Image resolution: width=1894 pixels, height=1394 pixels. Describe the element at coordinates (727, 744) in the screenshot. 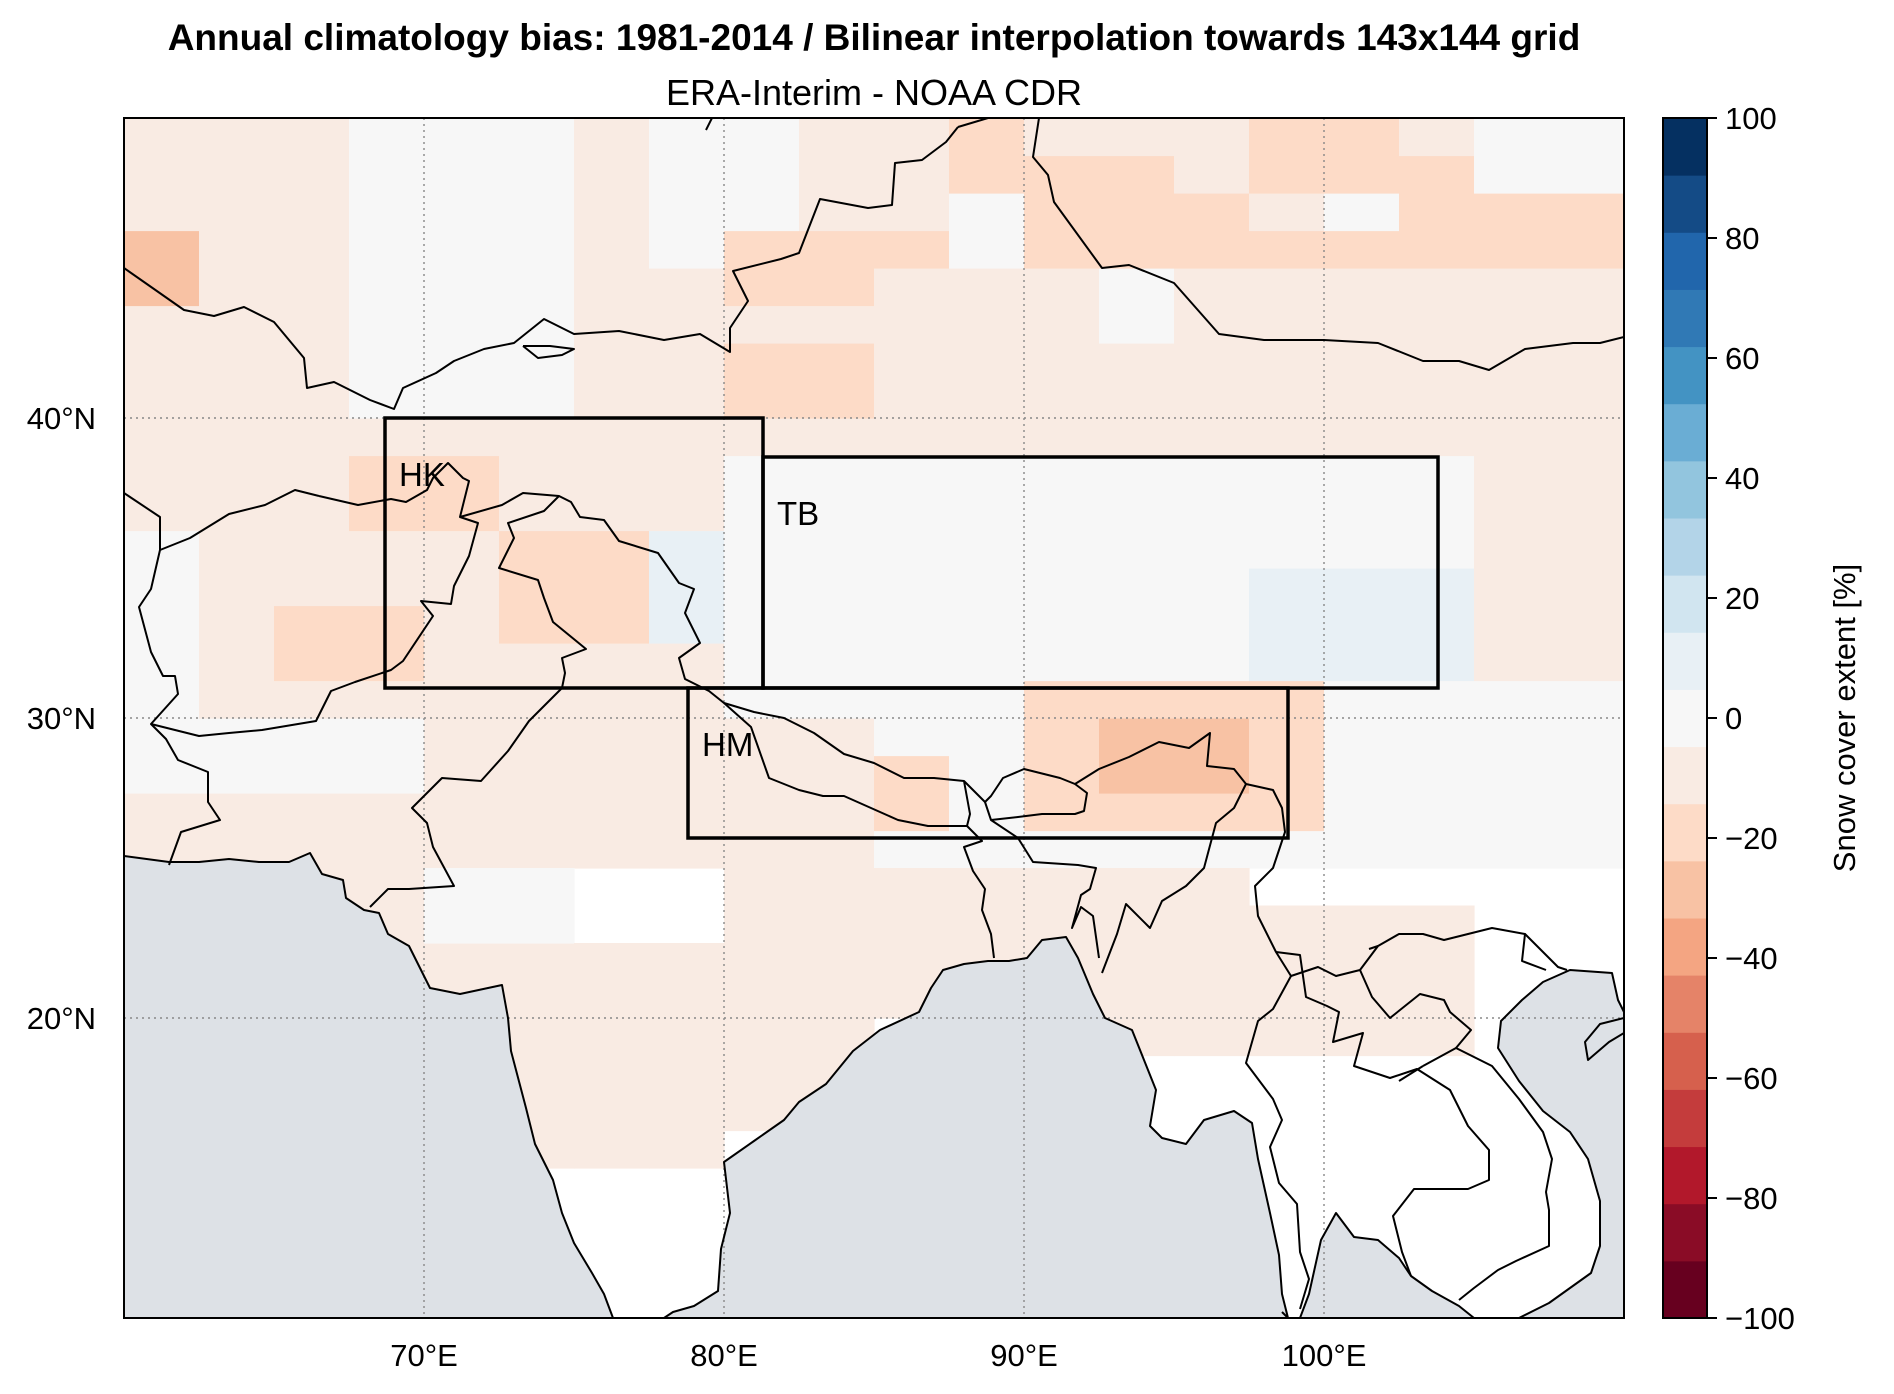

I see `region-label-hm: HM` at that location.